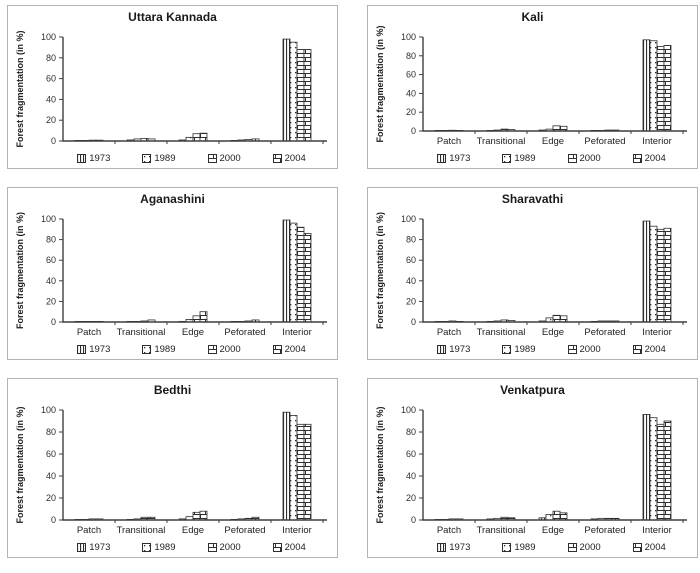  What do you see at coordinates (532, 390) in the screenshot?
I see `chart-title: Venkatpura` at bounding box center [532, 390].